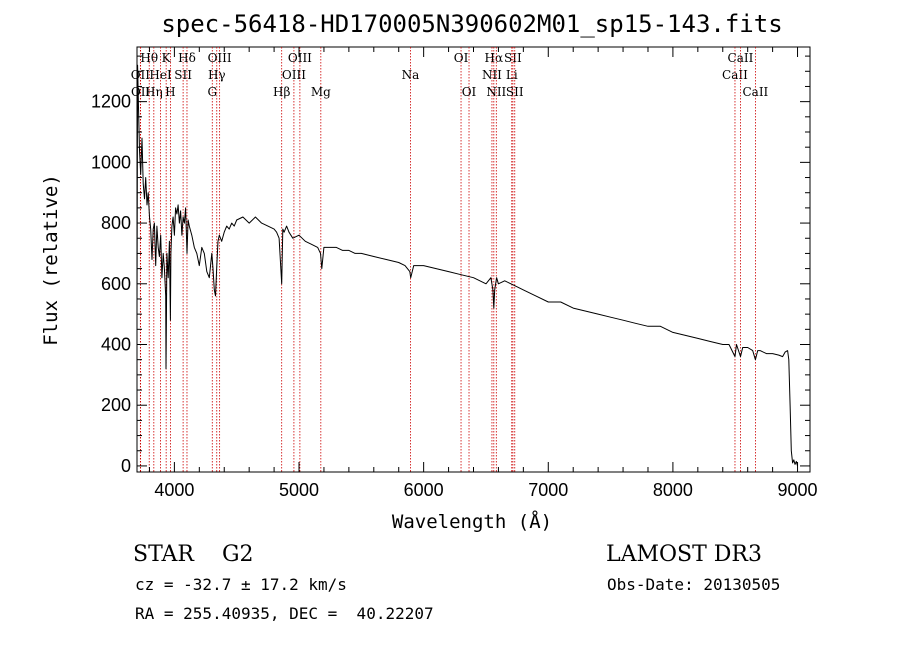 This screenshot has width=900, height=649. I want to click on spectral-line-label: G, so click(212, 92).